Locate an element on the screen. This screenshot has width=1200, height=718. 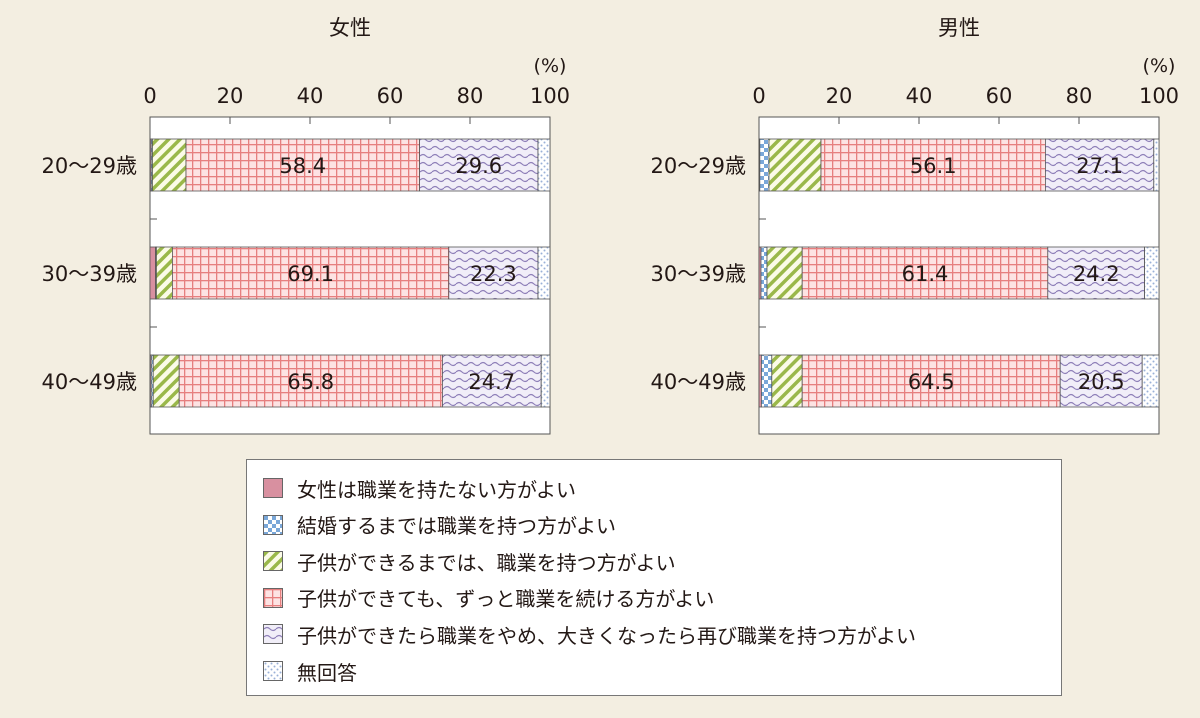
legend-item: 結婚するまでは職業を持つ方がよい is located at coordinates (439, 525).